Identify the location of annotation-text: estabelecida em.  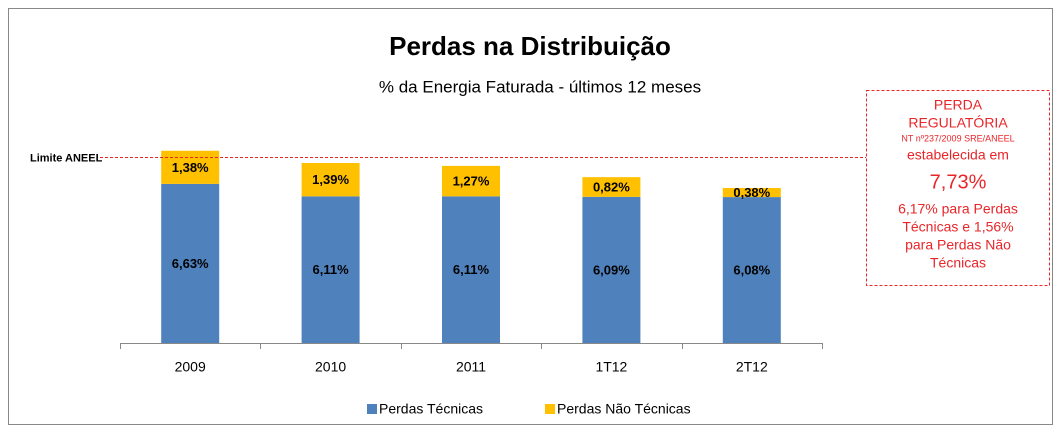
(958, 155).